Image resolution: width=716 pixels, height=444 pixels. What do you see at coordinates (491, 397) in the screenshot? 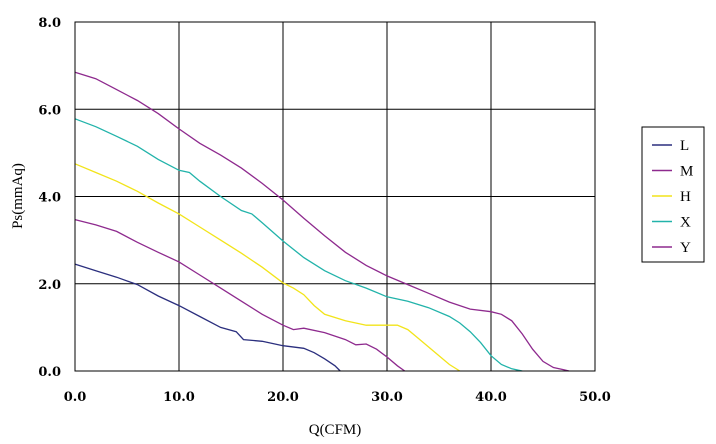
I see `x-tick-label: 40.0` at bounding box center [491, 397].